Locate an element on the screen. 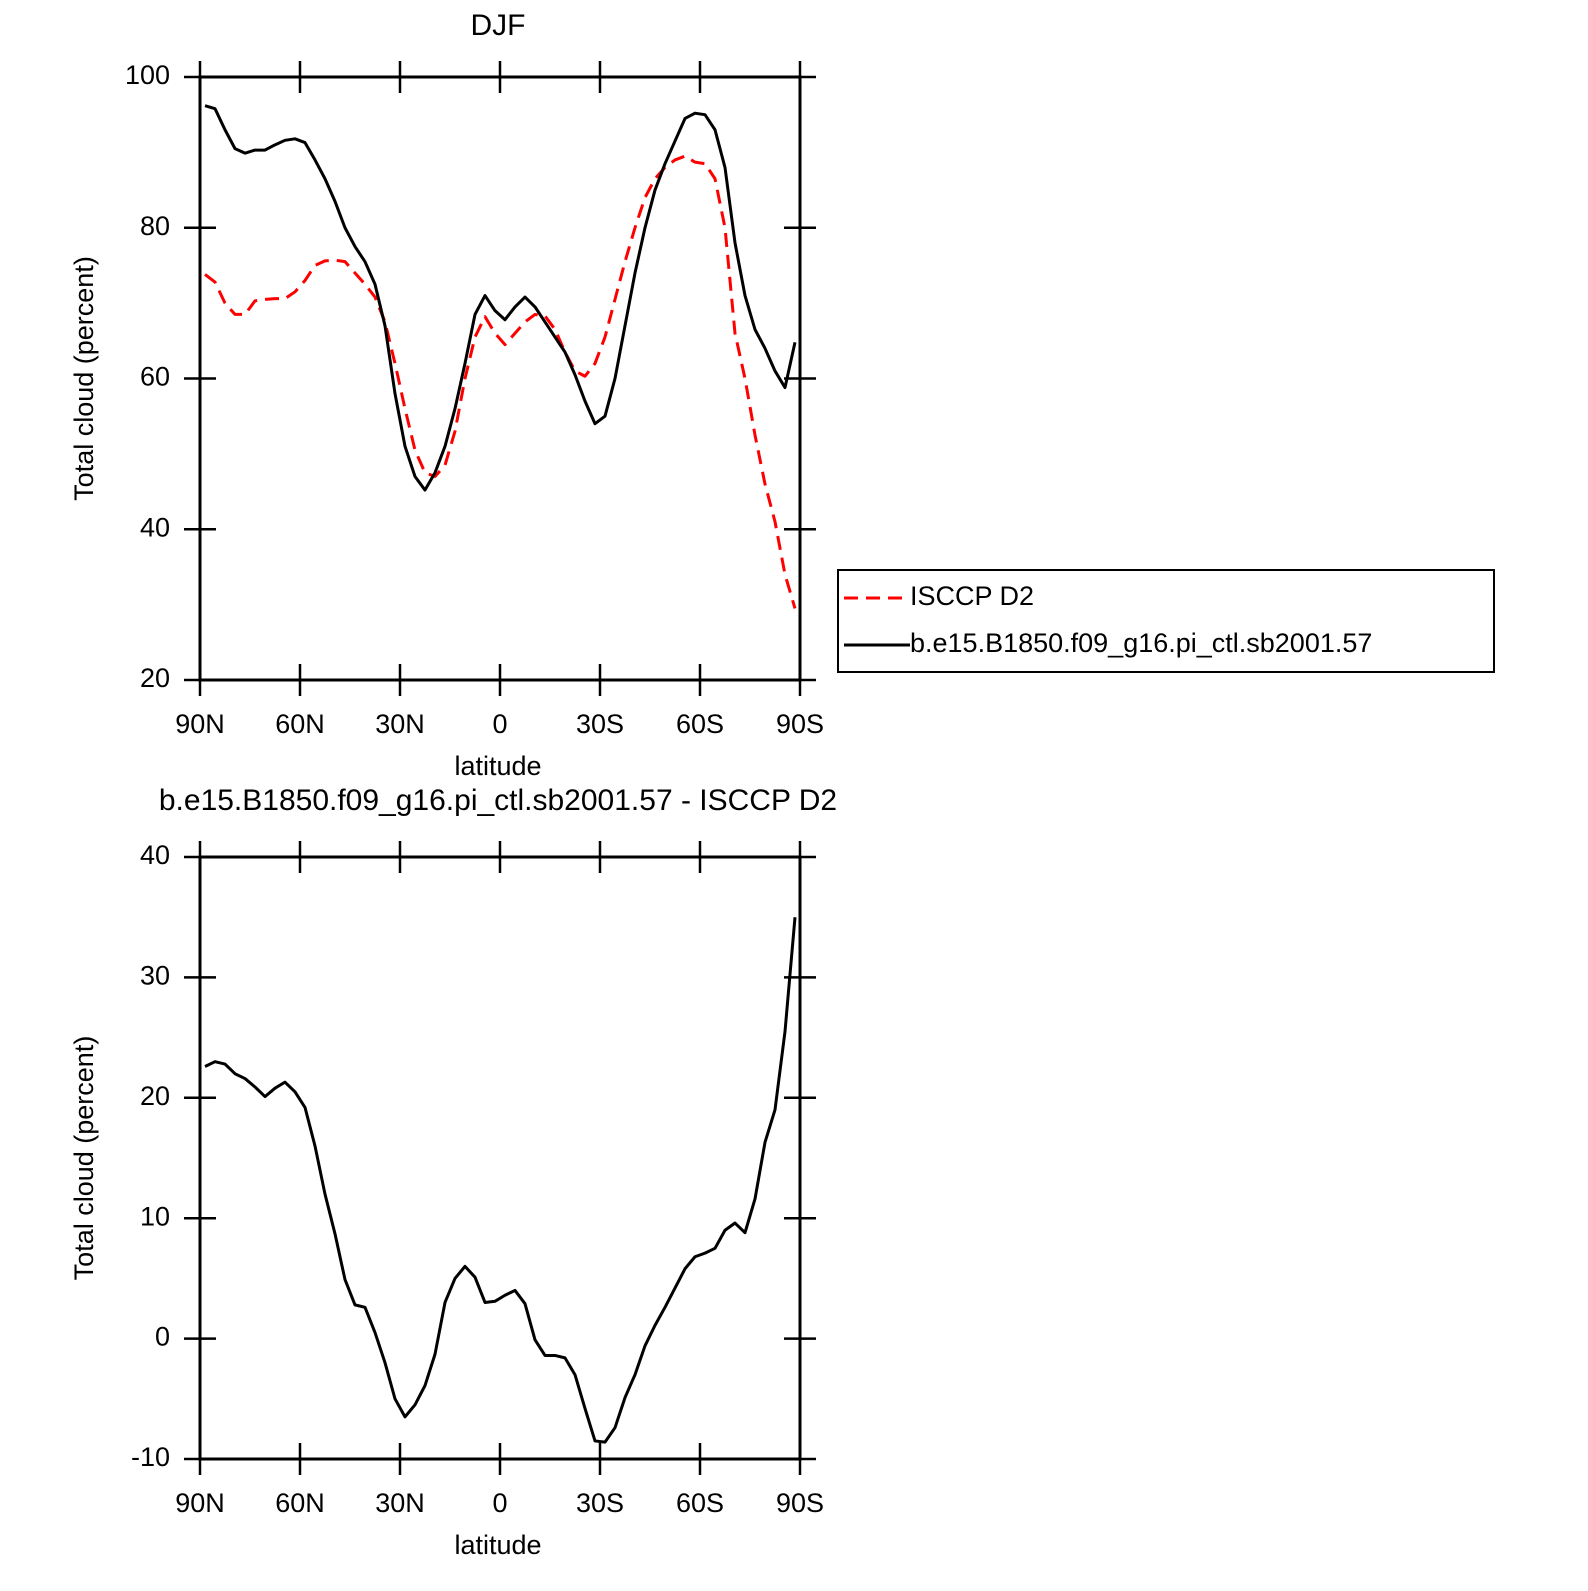 The height and width of the screenshot is (1591, 1588). y-tick-label: 10 is located at coordinates (155, 1216).